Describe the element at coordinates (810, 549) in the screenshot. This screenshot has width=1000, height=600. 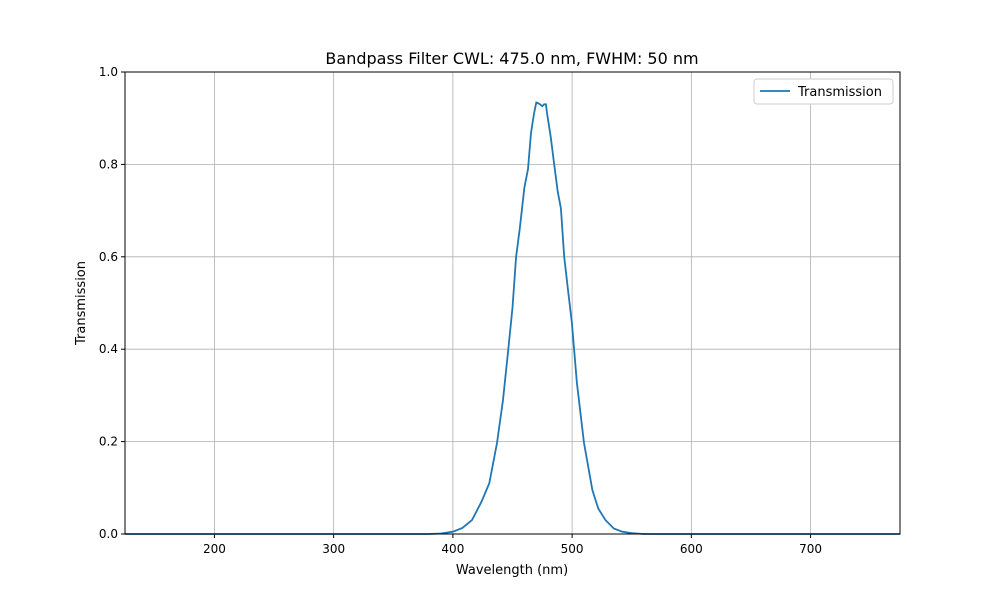
I see `x-tick-label: 700` at that location.